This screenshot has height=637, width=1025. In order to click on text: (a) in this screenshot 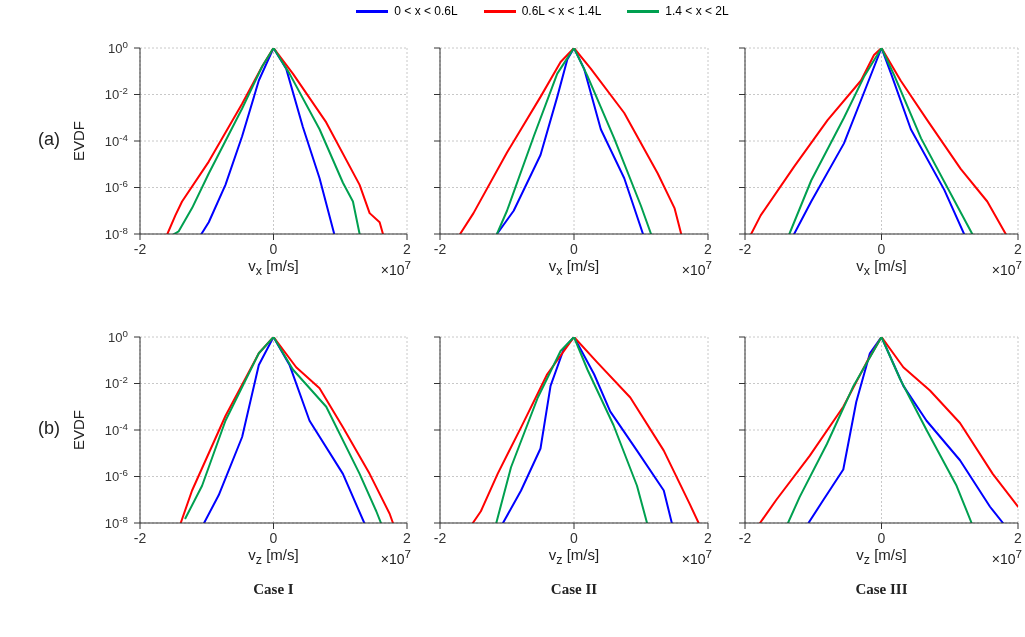, I will do `click(49, 139)`.